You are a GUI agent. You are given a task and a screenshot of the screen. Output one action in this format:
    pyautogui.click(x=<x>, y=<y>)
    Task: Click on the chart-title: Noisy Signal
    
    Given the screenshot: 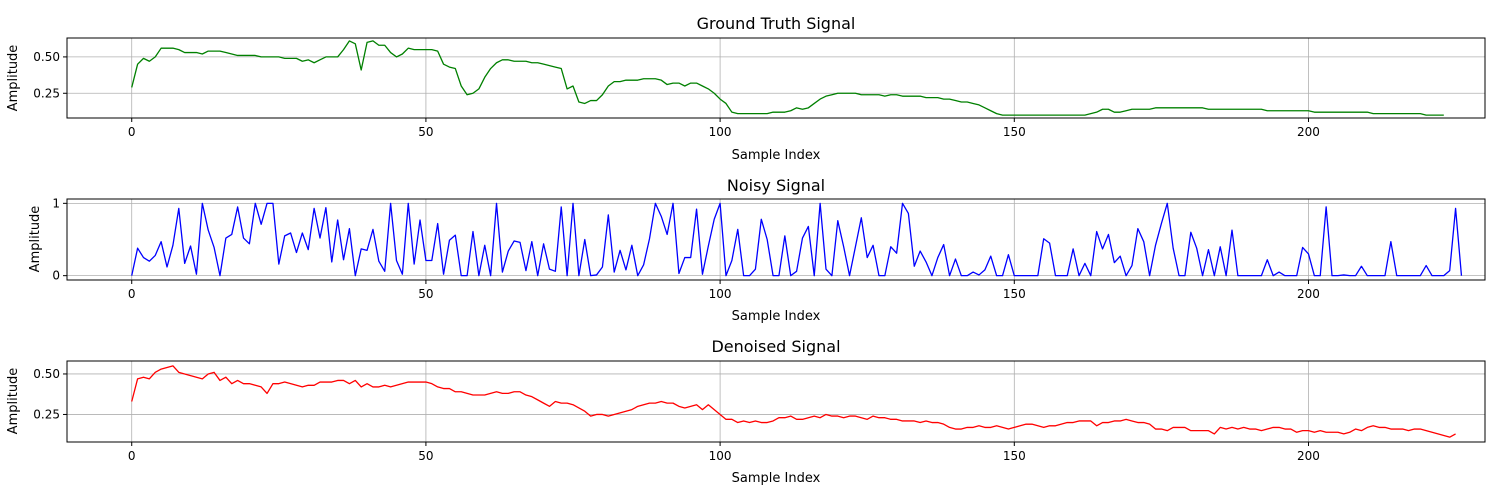 What is the action you would take?
    pyautogui.click(x=776, y=185)
    